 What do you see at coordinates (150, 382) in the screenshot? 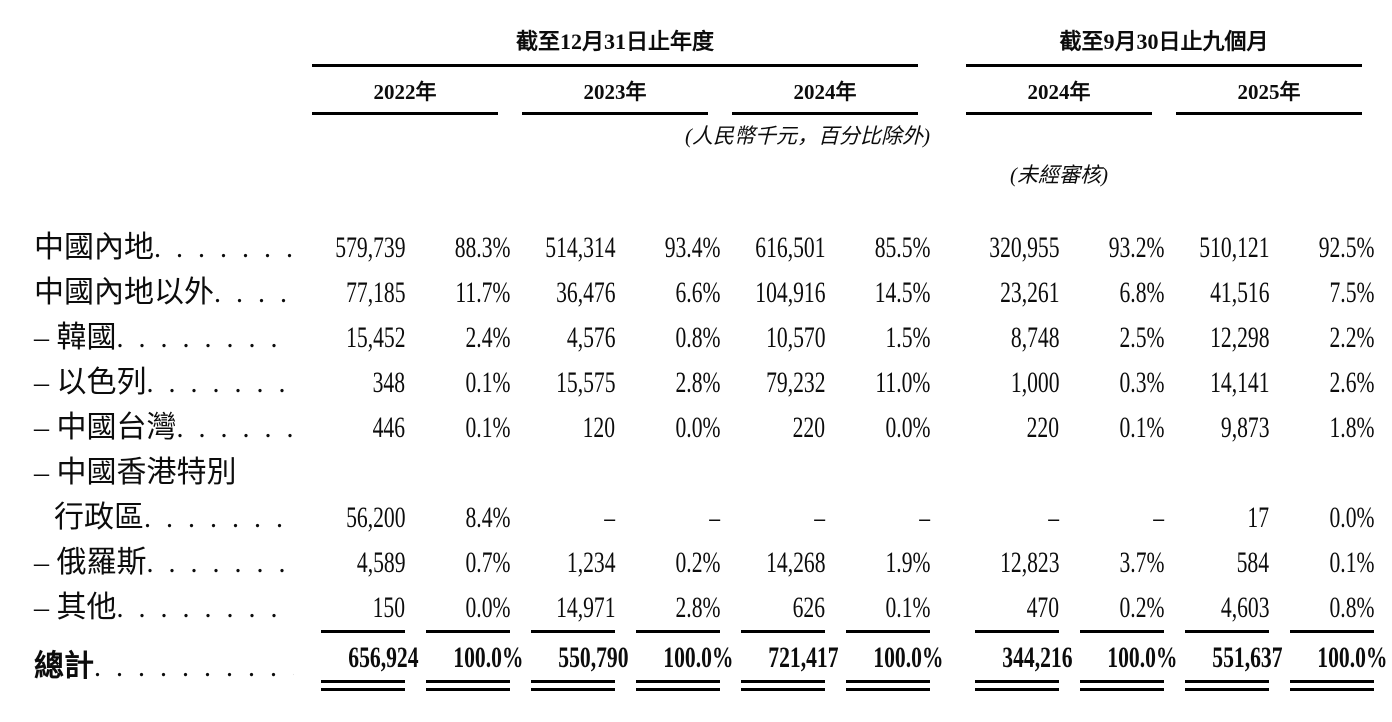
I see `region-label-cell: – 以色列` at bounding box center [150, 382].